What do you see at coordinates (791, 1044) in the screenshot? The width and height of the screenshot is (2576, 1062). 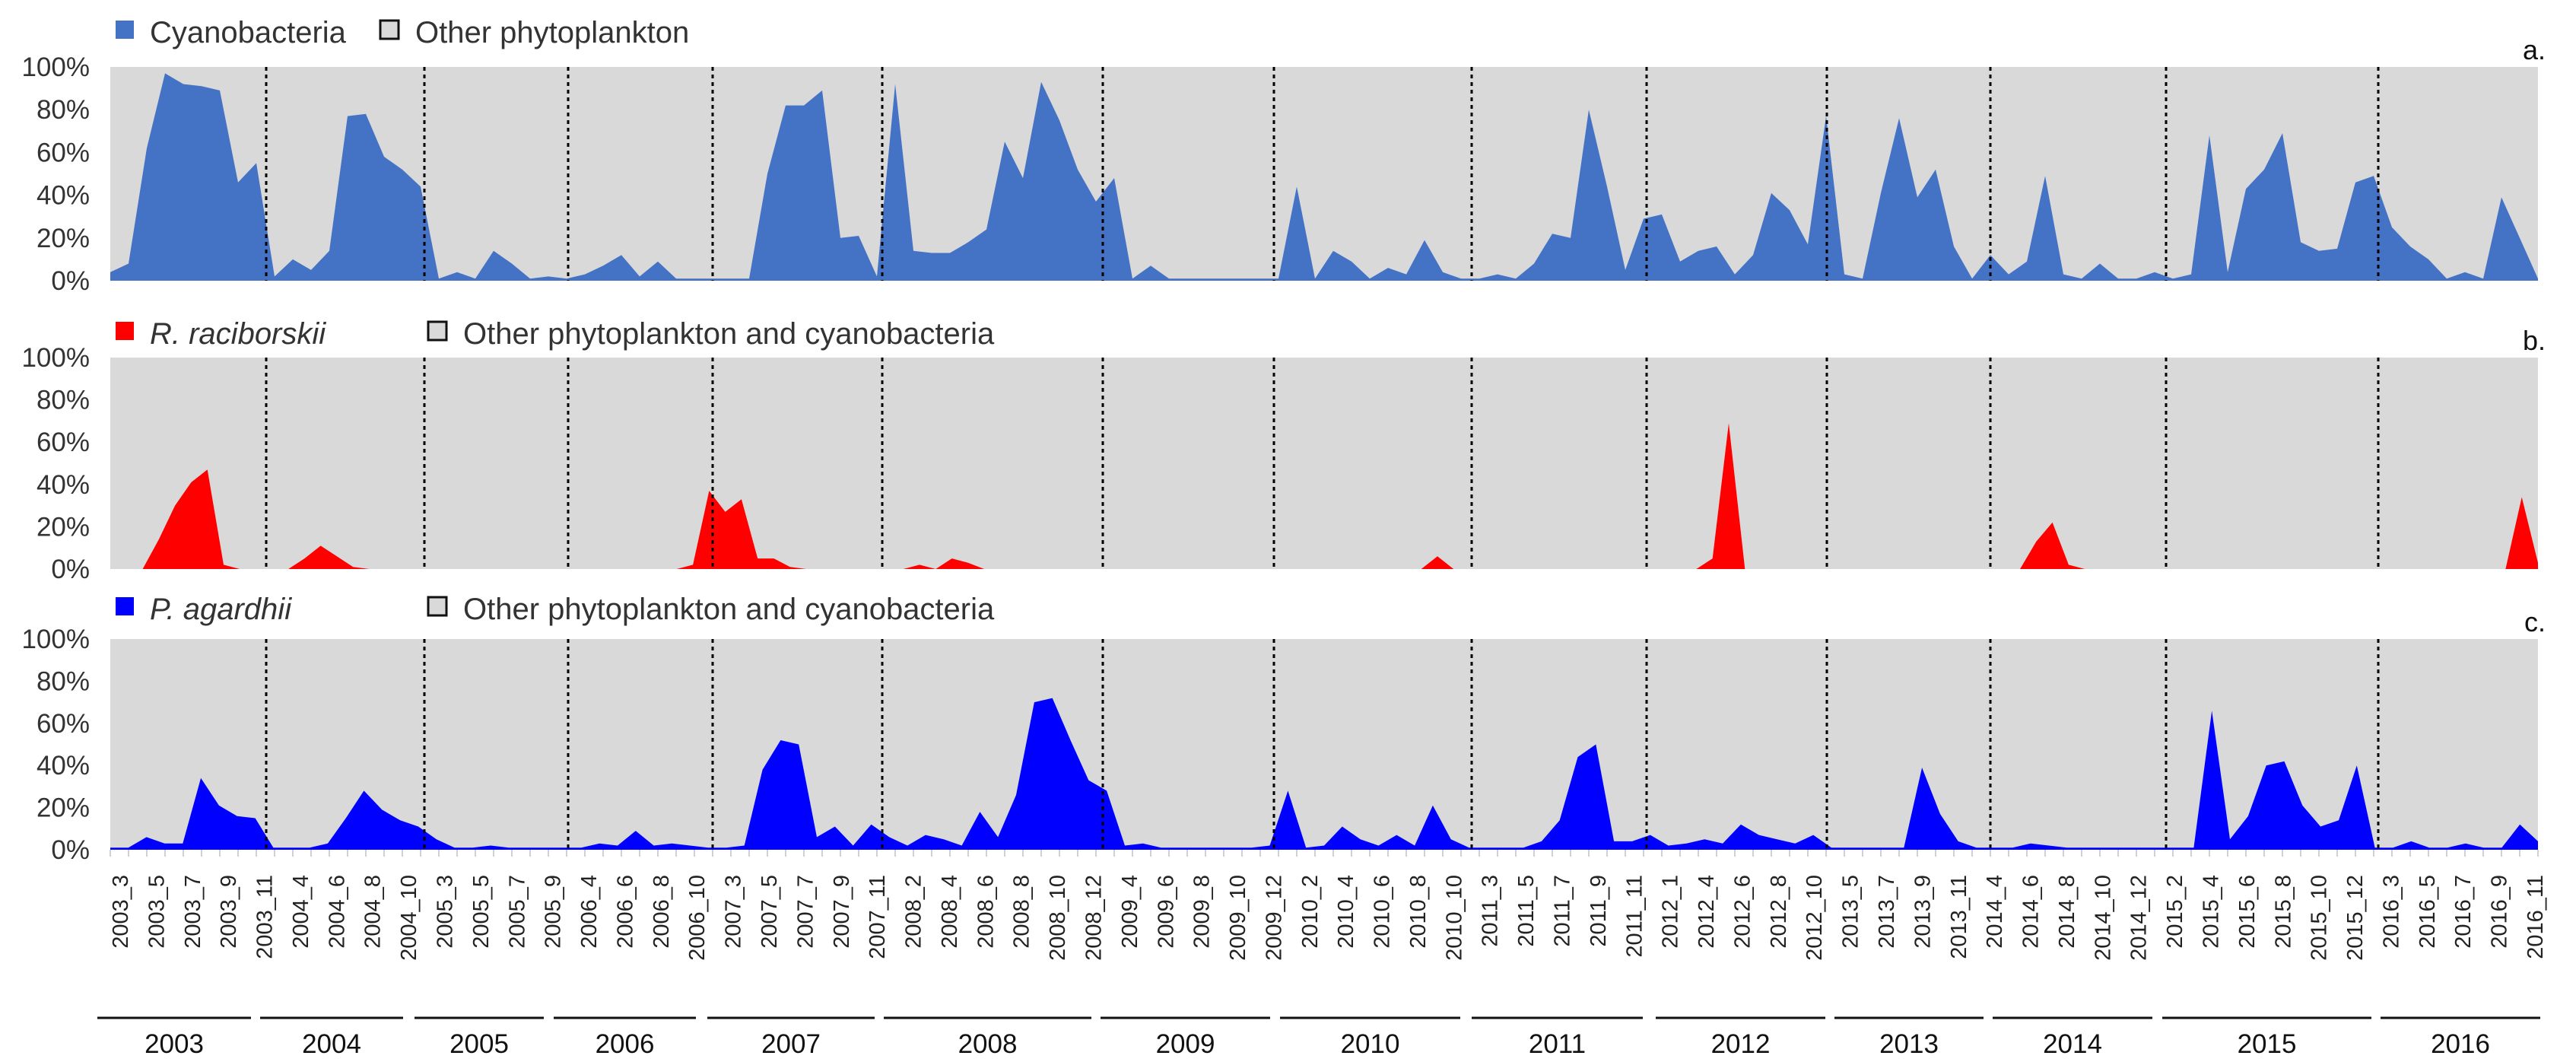 I see `year-label: 2007` at bounding box center [791, 1044].